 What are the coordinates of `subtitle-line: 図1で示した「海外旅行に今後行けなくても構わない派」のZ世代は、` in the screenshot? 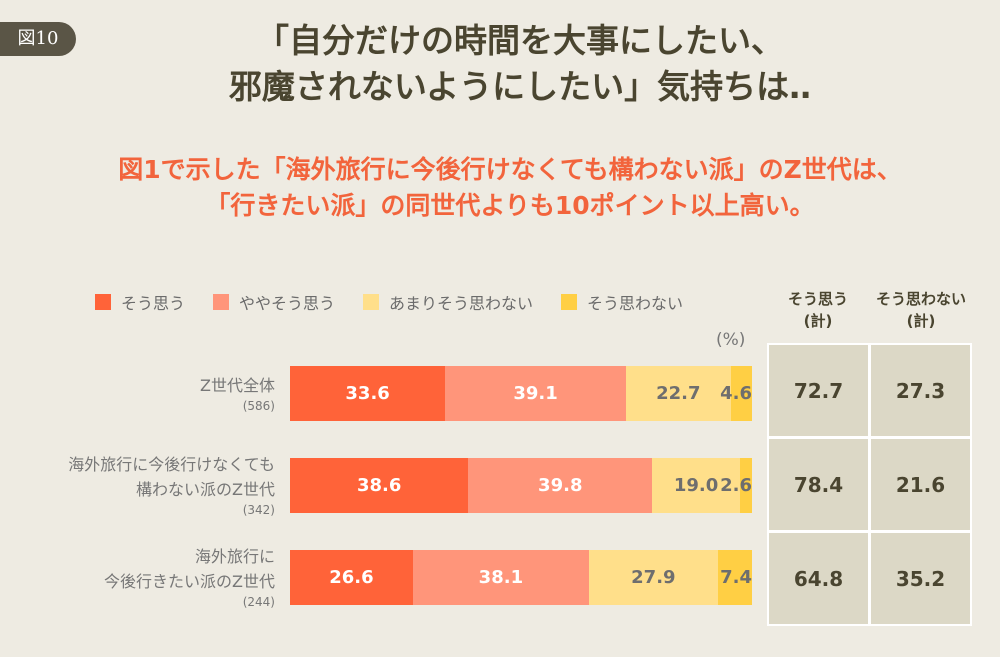 It's located at (510, 169).